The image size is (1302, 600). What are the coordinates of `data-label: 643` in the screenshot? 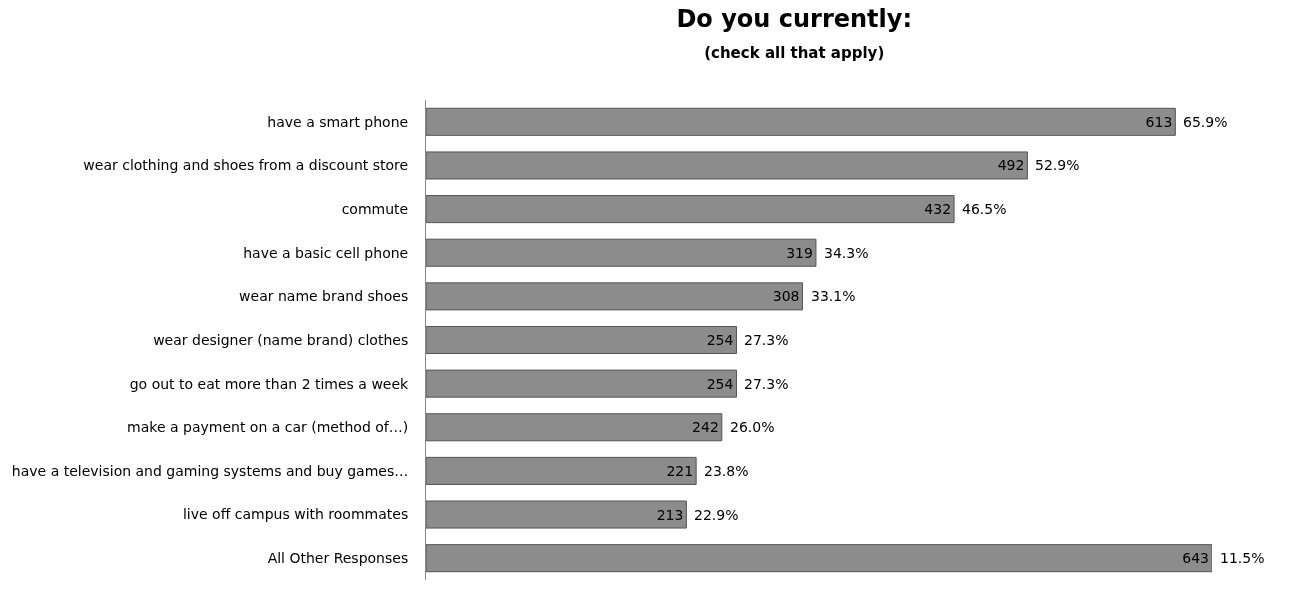 It's located at (1195, 558).